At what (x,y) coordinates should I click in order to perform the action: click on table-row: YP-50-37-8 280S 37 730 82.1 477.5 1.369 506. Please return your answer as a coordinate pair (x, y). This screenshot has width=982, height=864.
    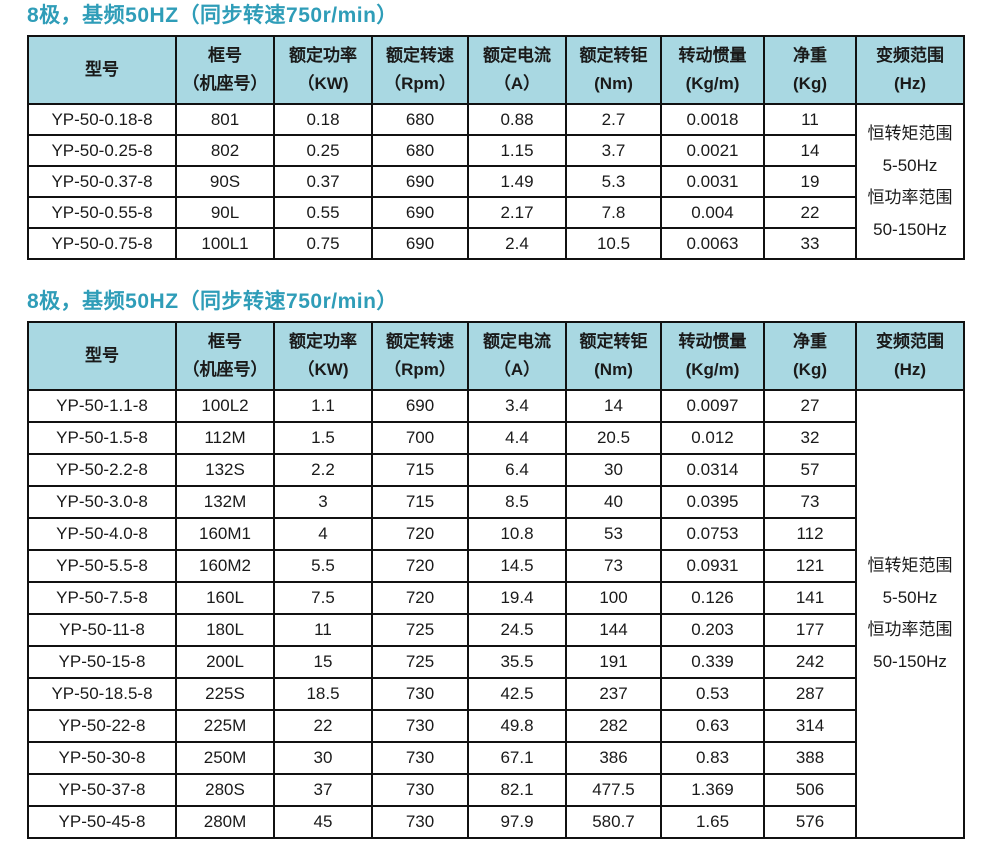
    Looking at the image, I should click on (495, 790).